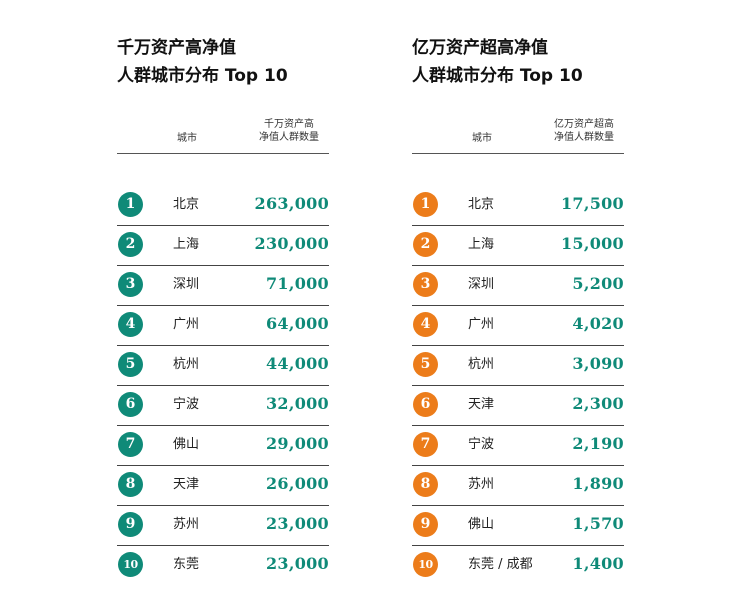 This screenshot has width=749, height=591. I want to click on population-value: 32,000, so click(297, 403).